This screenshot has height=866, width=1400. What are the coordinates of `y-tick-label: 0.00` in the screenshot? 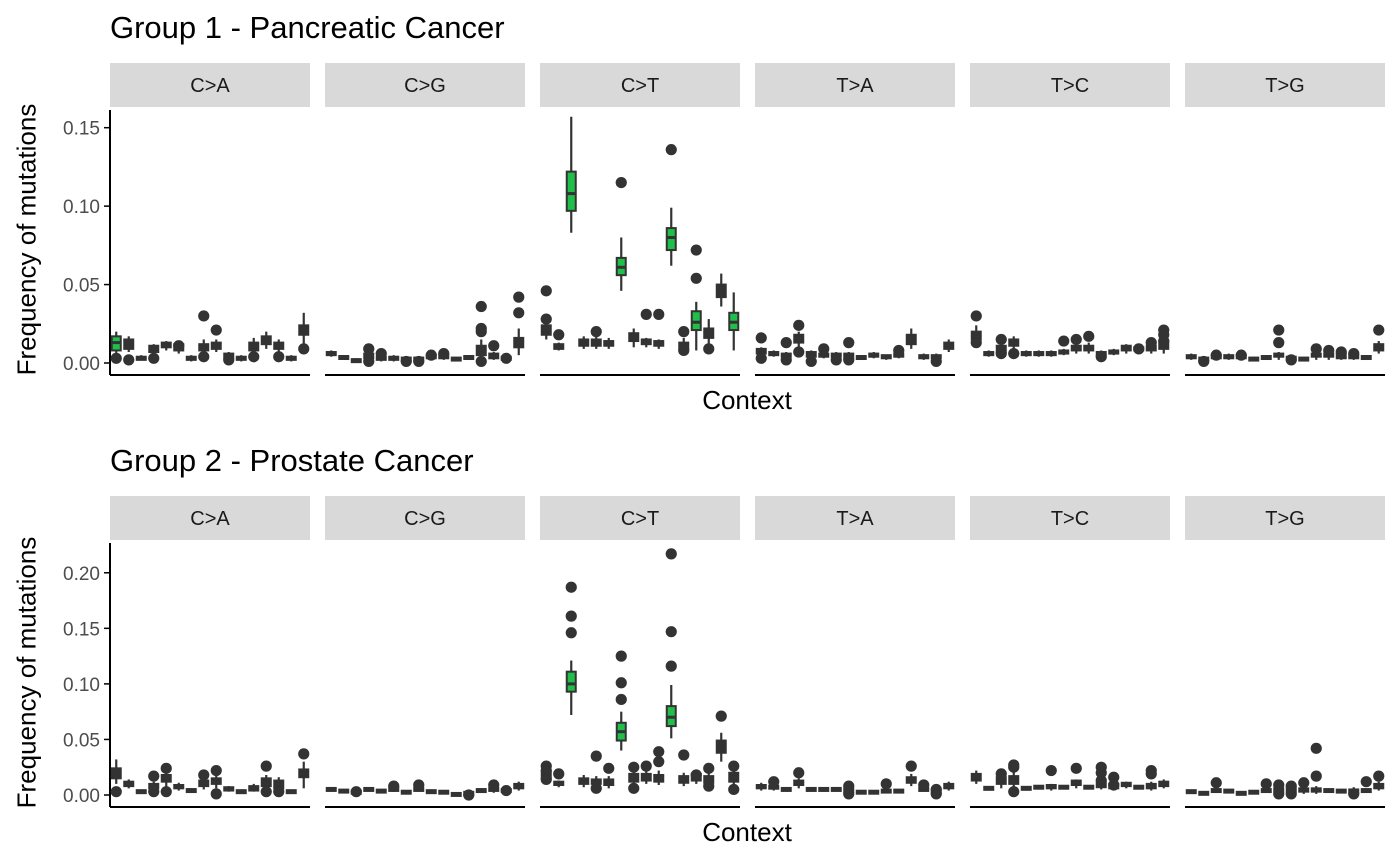 It's located at (81, 796).